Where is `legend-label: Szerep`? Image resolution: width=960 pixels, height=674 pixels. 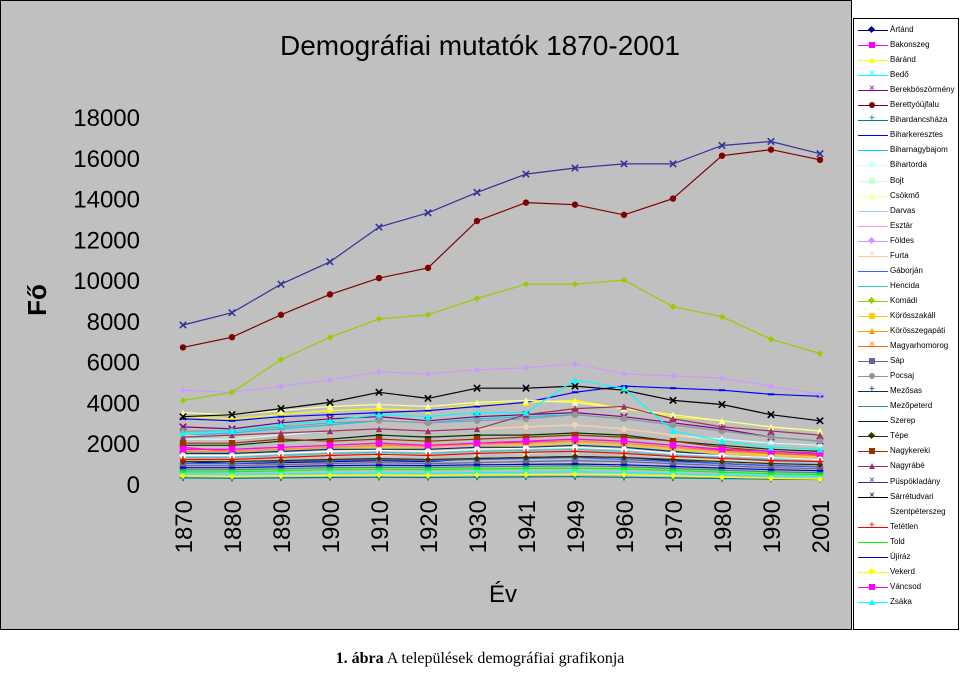
legend-label: Szerep is located at coordinates (903, 421).